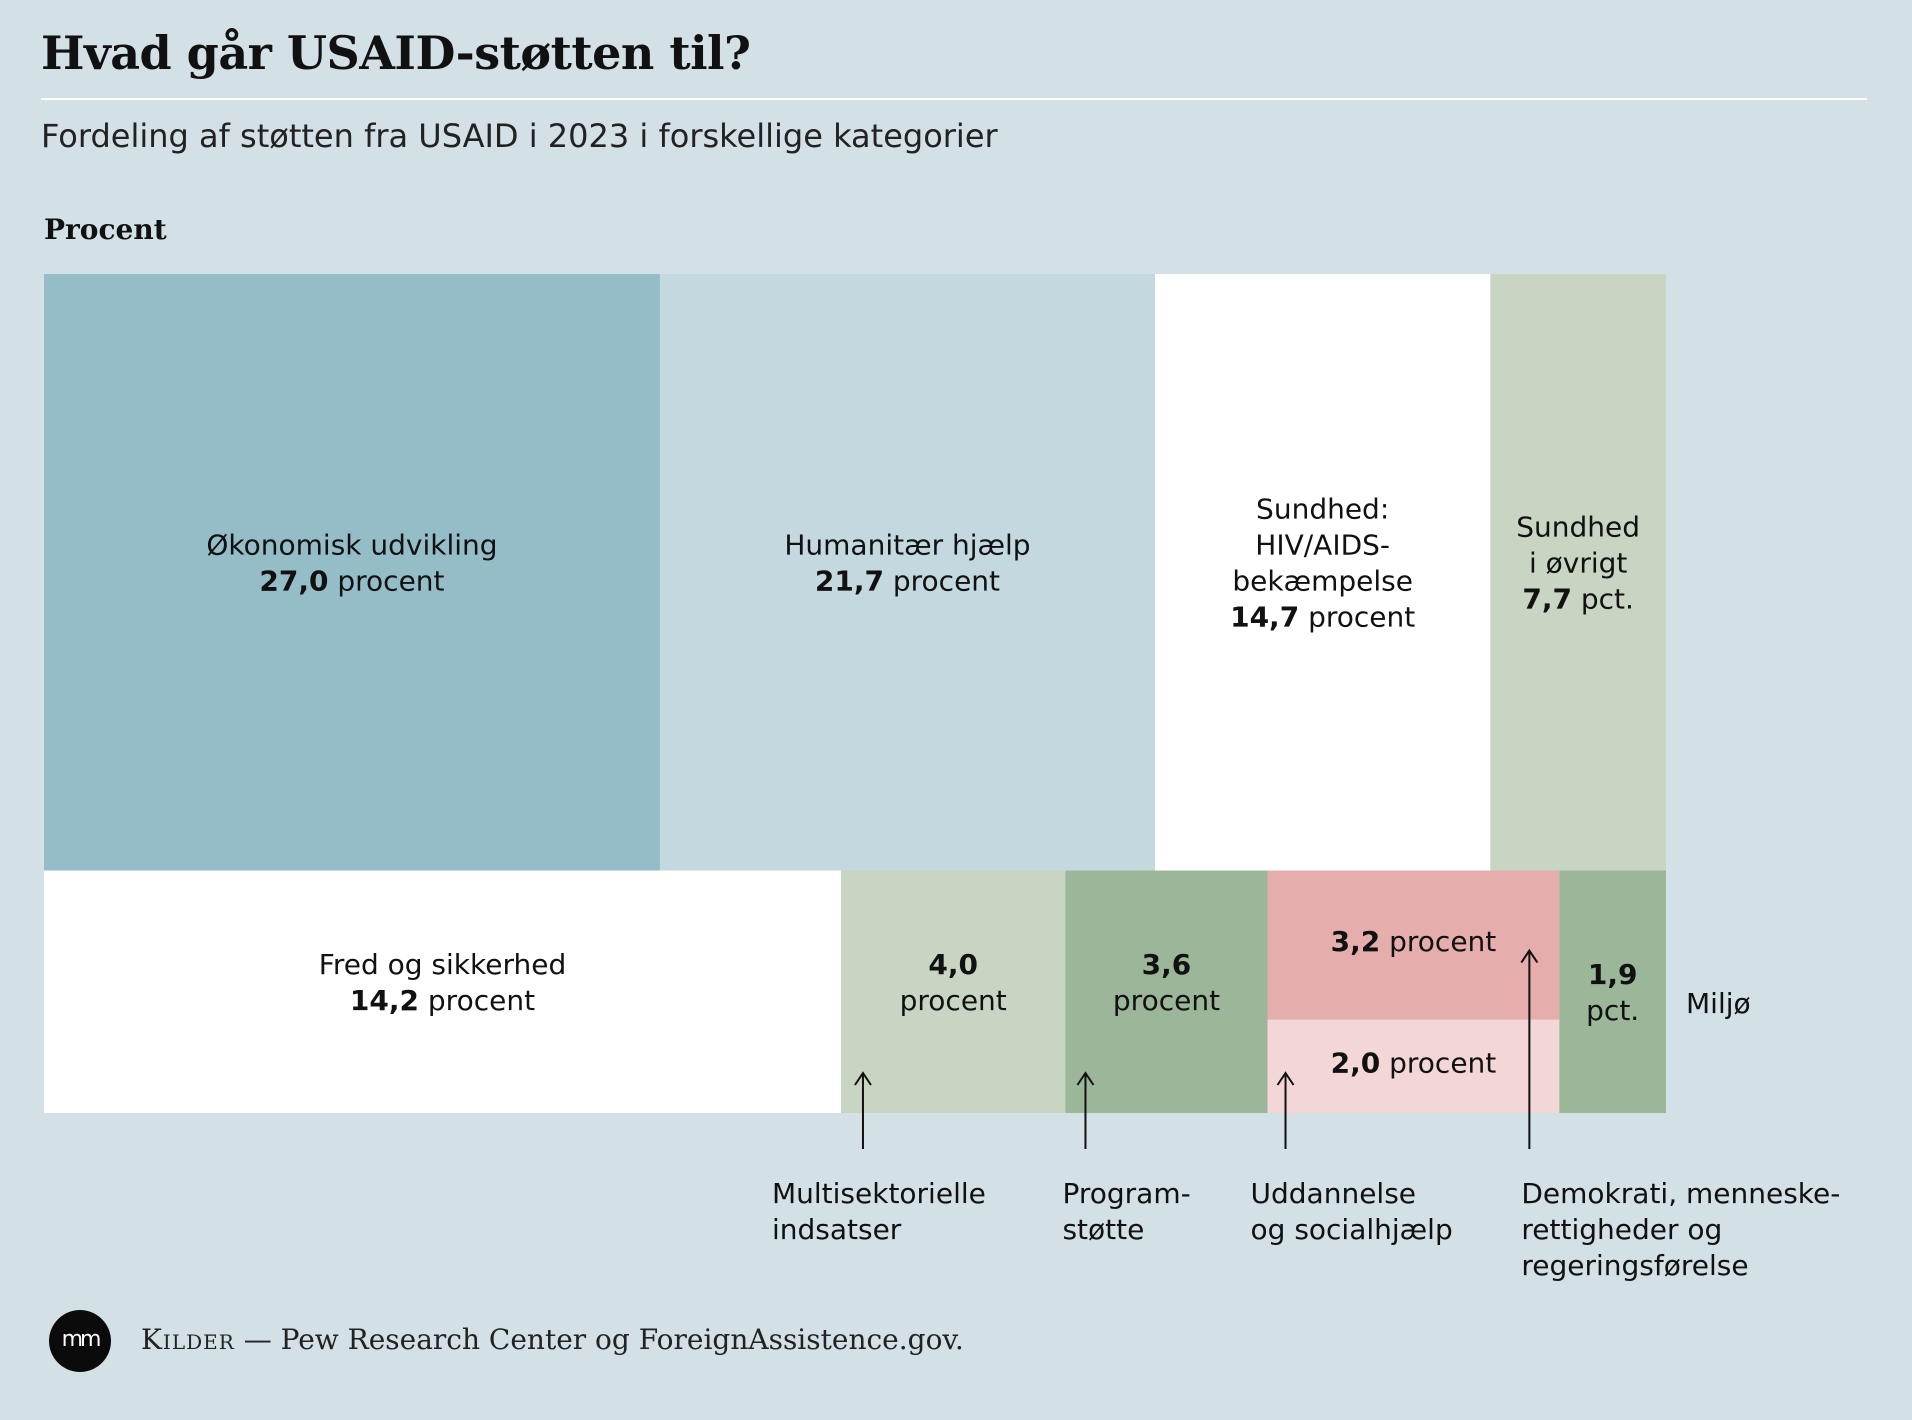  I want to click on treemap-cell-sundhed-hiv-aids-bekæmpelse, so click(1322, 572).